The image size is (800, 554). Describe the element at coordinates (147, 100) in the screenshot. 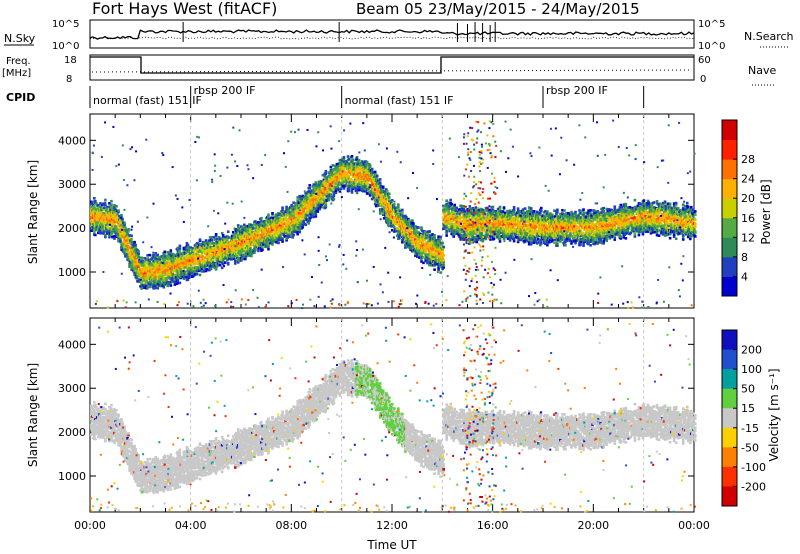

I see `cpid-segment-label: normal (fast) 151 IF` at that location.